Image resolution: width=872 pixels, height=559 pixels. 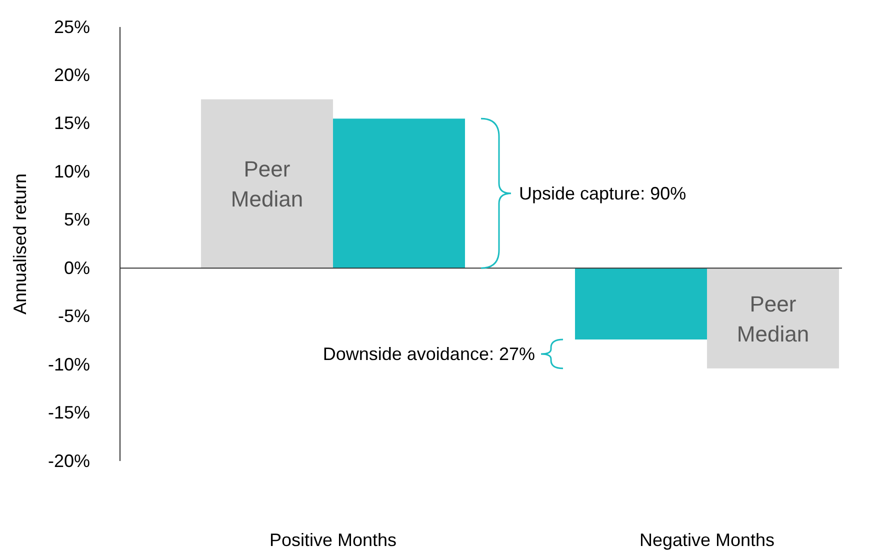 What do you see at coordinates (707, 540) in the screenshot?
I see `x-tick-label: Negative Months` at bounding box center [707, 540].